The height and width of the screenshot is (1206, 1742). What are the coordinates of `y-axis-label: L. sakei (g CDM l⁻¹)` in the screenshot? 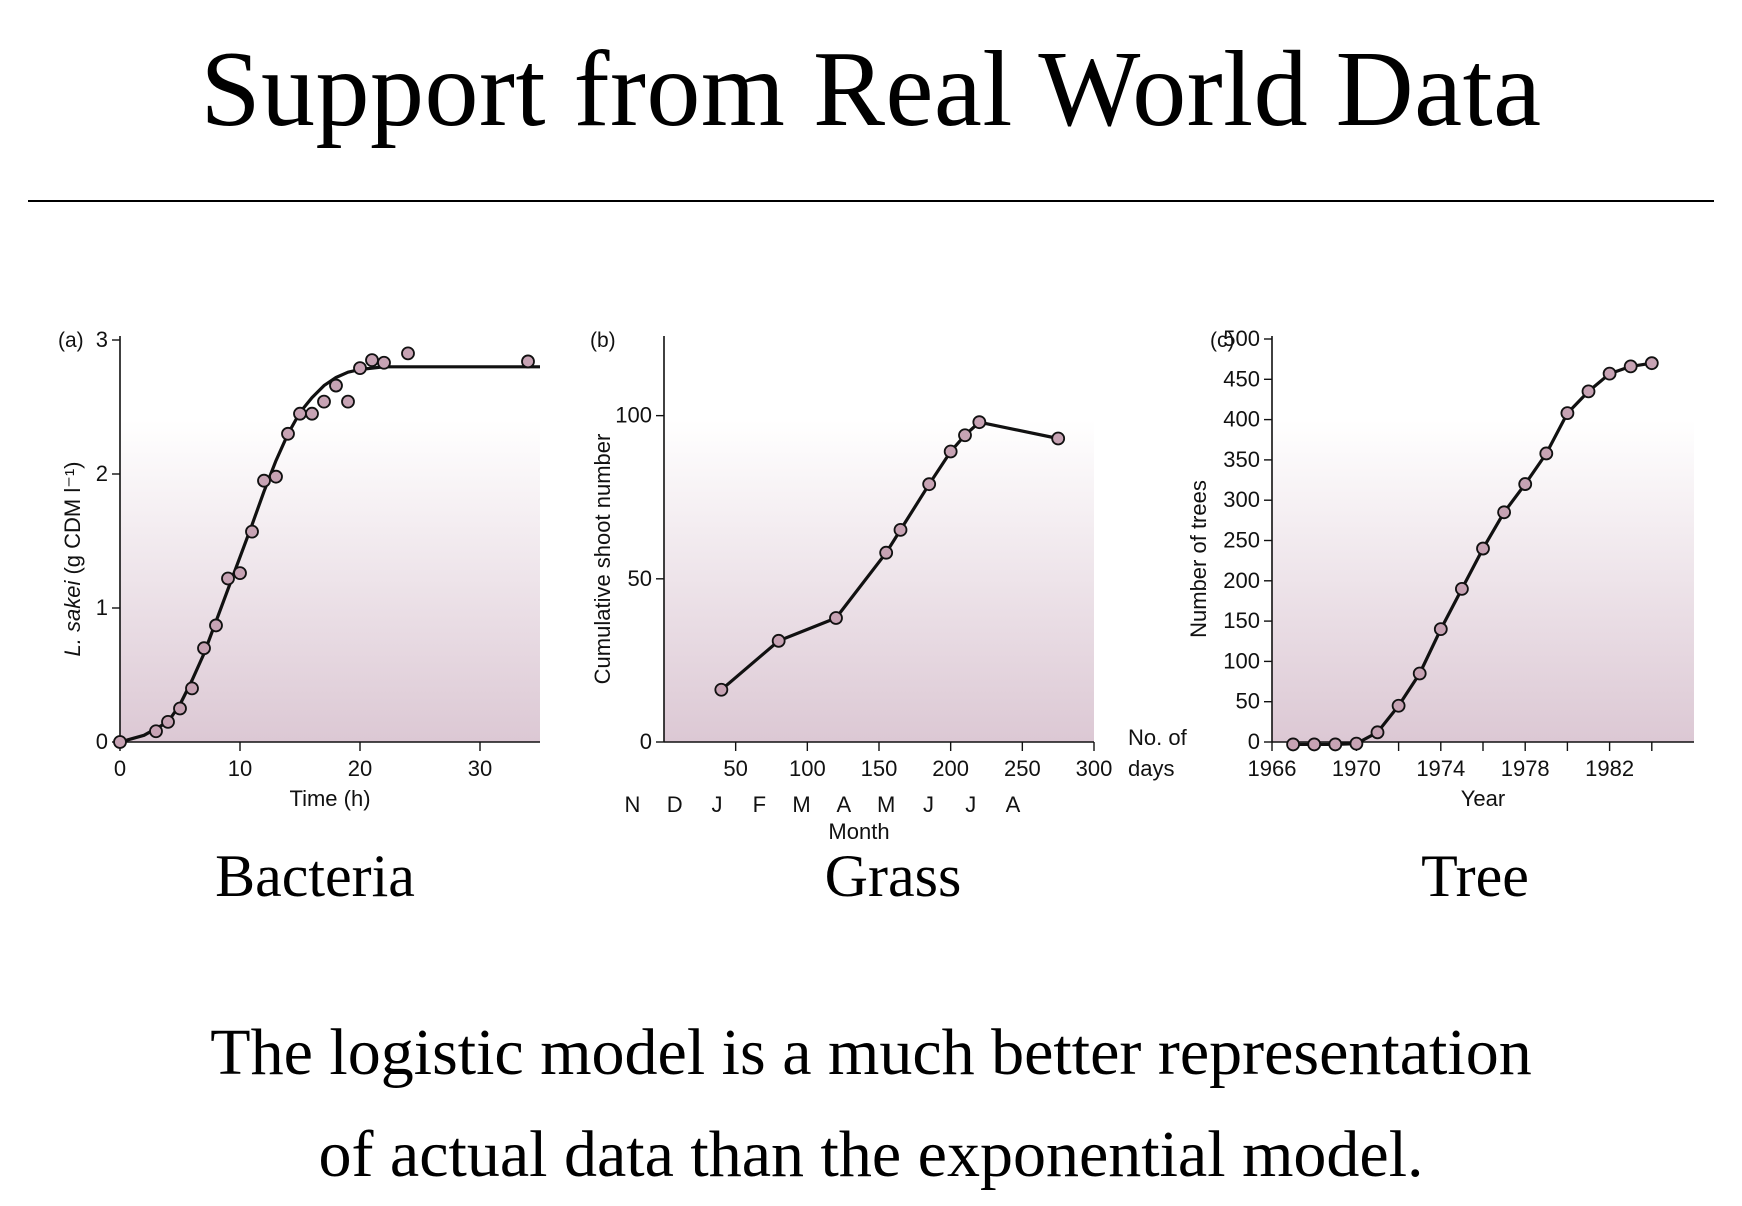 It's located at (72, 559).